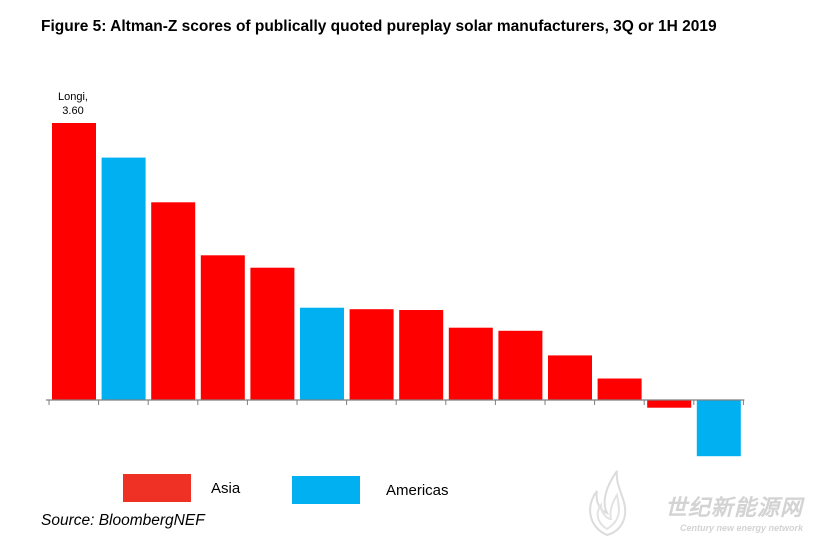  I want to click on data-labels: Longi, 3.60, so click(73, 104).